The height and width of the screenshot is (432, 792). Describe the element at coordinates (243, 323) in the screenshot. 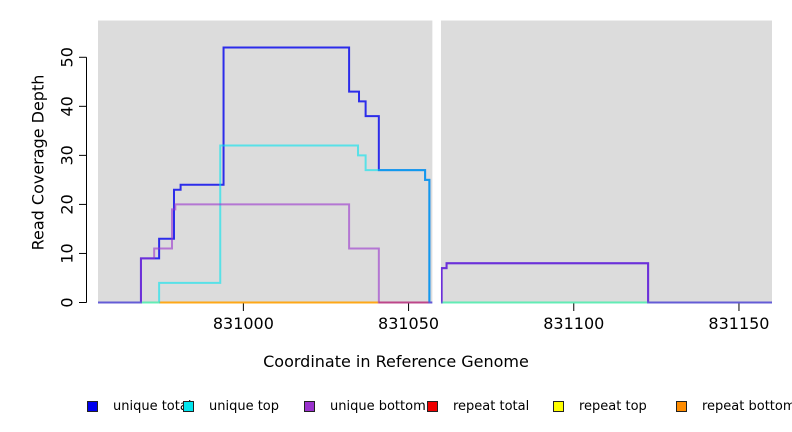

I see `x-tick-label: 831000` at that location.